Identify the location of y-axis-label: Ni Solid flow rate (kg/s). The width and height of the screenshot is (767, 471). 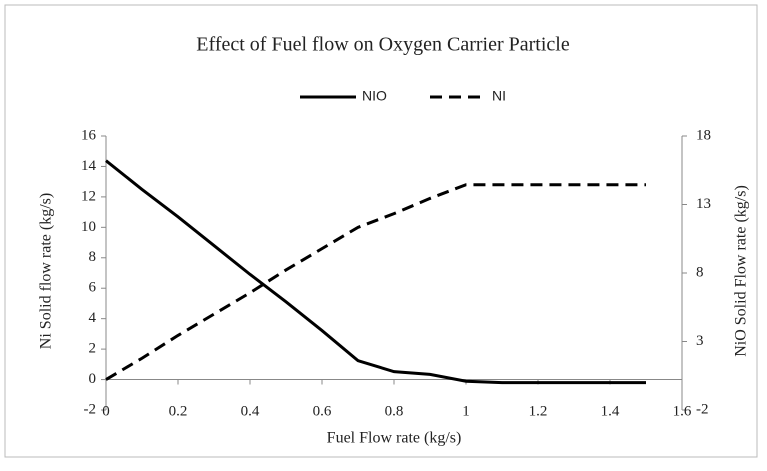
(46, 271).